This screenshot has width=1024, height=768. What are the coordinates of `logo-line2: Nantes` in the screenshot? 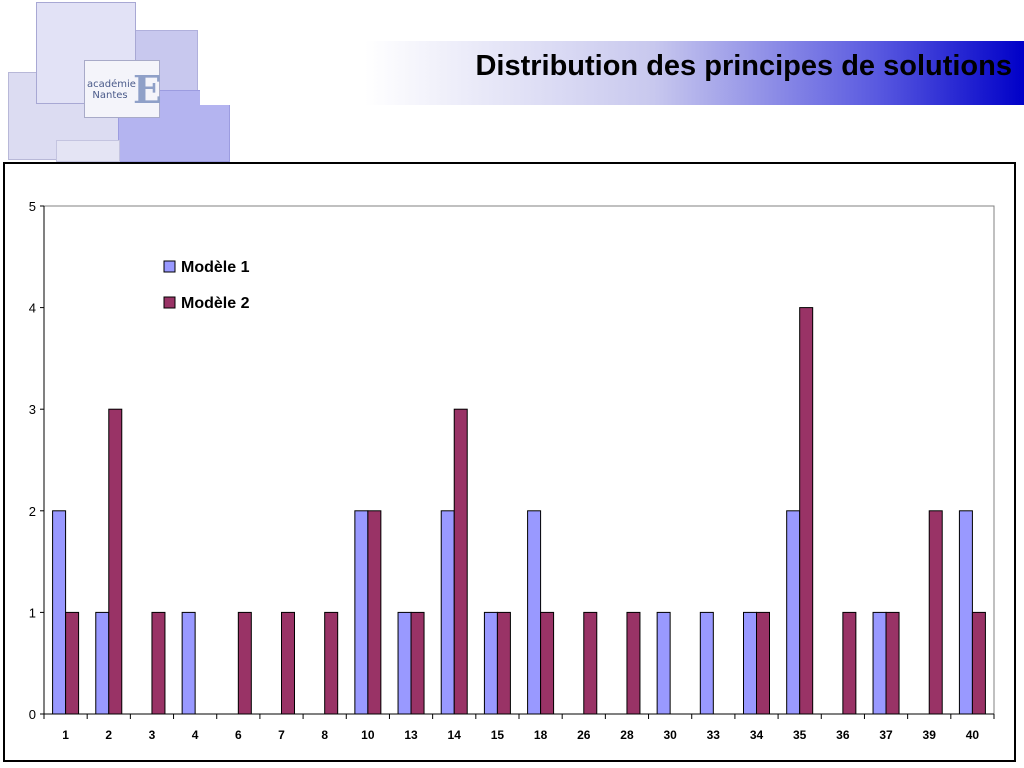 It's located at (110, 95).